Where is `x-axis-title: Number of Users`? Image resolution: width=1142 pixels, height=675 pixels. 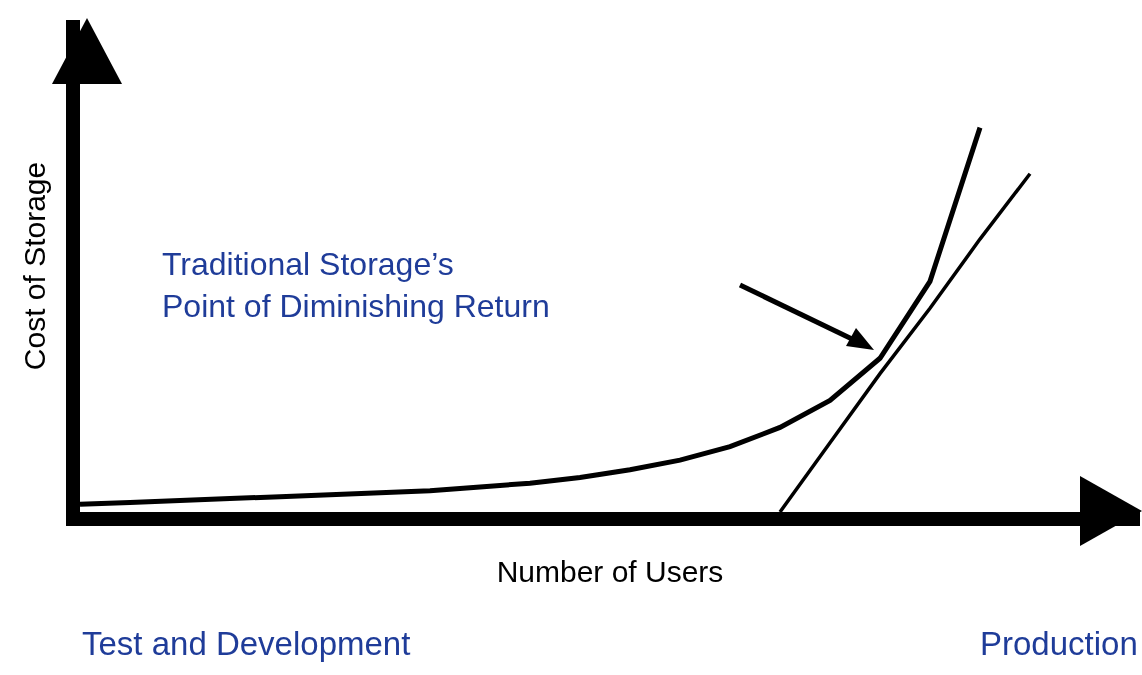 x-axis-title: Number of Users is located at coordinates (610, 572).